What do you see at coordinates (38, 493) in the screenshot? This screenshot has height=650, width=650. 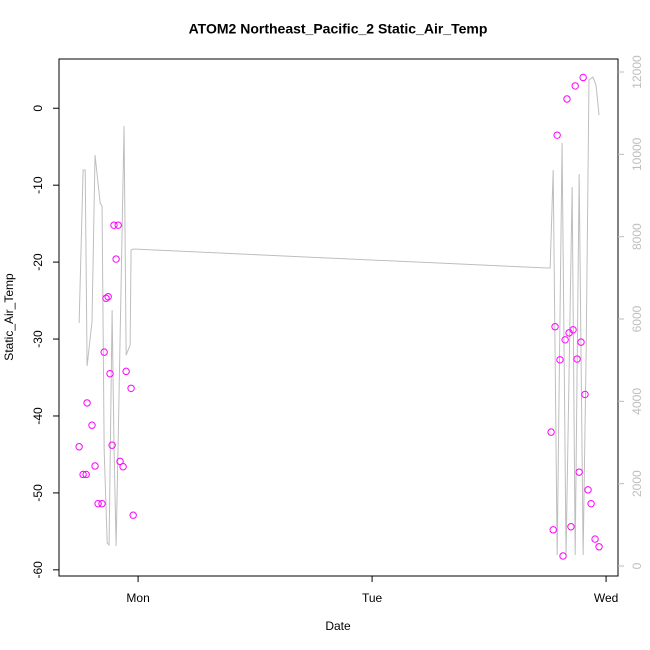 I see `y-tick-label: -50` at bounding box center [38, 493].